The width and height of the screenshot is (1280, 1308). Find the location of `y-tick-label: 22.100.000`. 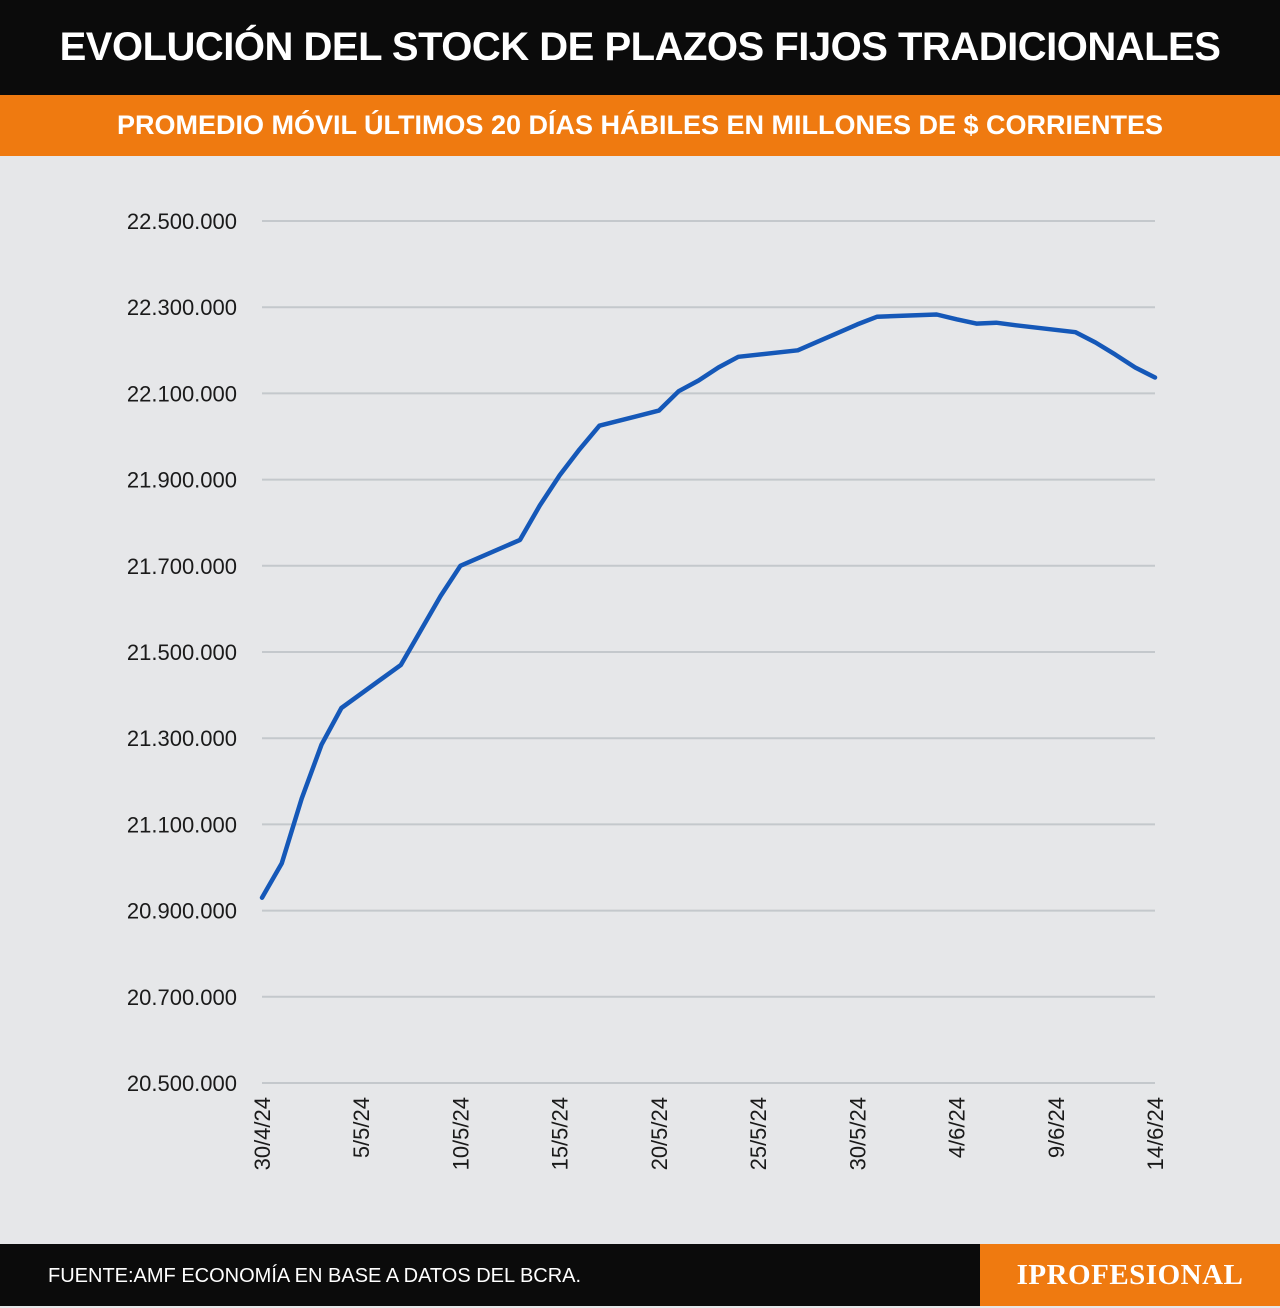

y-tick-label: 22.100.000 is located at coordinates (182, 393).